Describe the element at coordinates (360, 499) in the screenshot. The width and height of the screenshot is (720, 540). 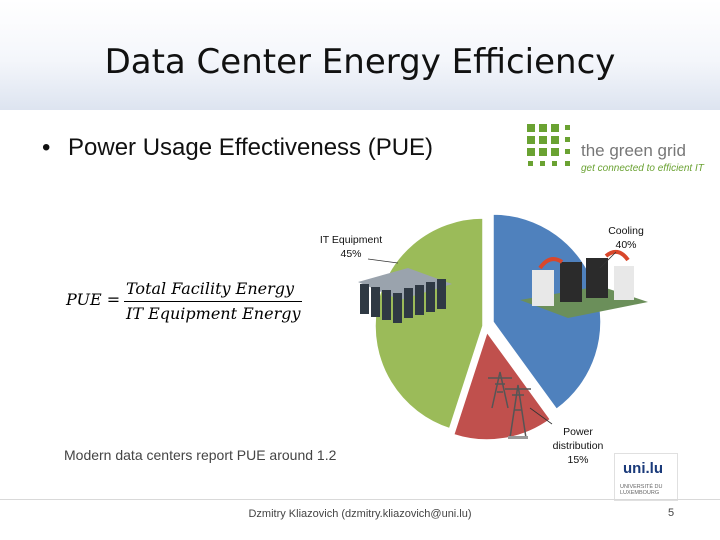
I see `footer-divider` at that location.